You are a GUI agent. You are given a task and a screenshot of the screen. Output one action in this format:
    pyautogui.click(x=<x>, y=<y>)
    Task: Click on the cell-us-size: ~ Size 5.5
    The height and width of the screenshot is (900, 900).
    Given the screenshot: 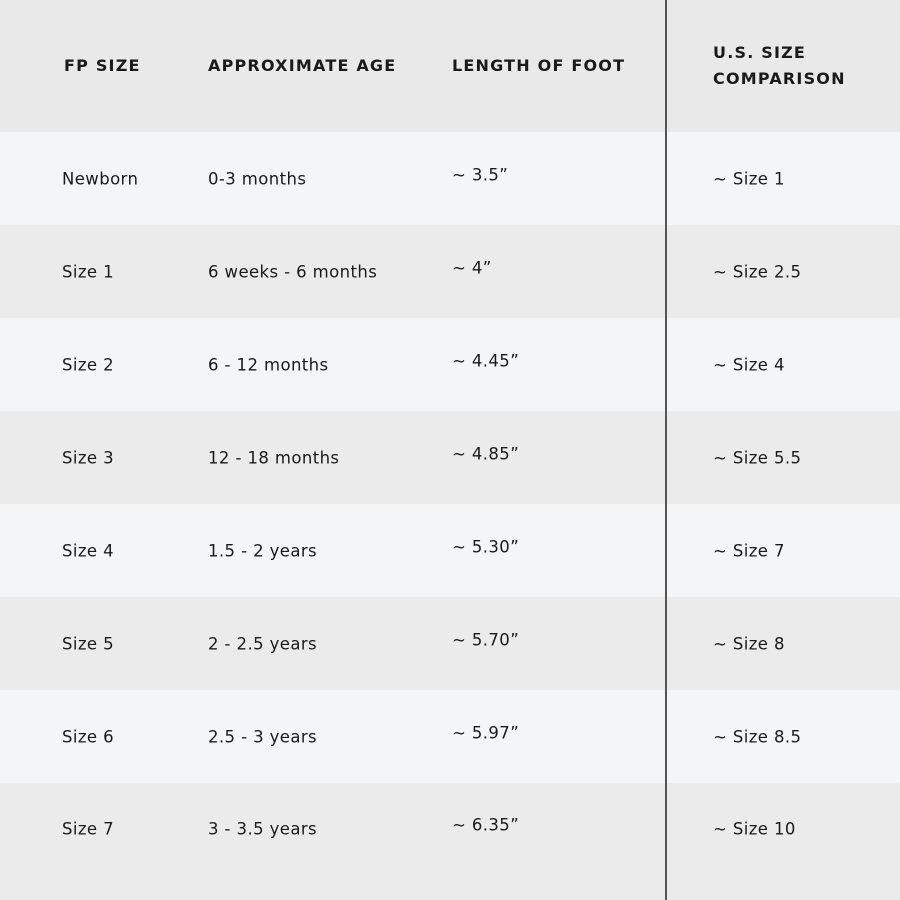 What is the action you would take?
    pyautogui.click(x=757, y=457)
    